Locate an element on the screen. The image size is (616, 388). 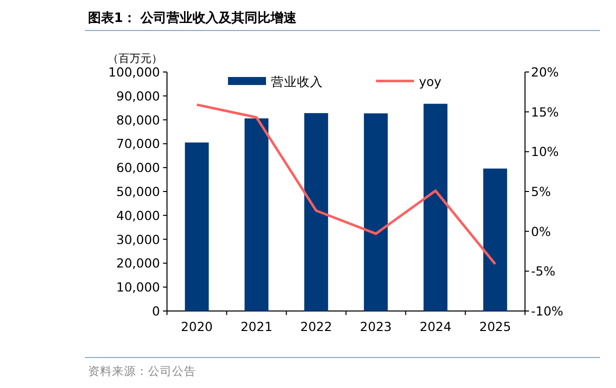
y2-tick-label: 5% is located at coordinates (541, 191).